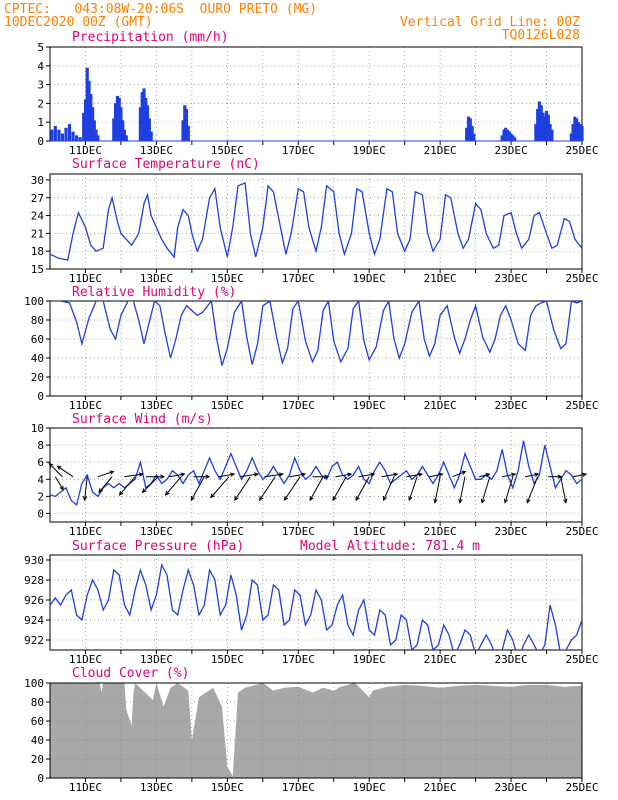  I want to click on y-tick-label: 922, so click(34, 640).